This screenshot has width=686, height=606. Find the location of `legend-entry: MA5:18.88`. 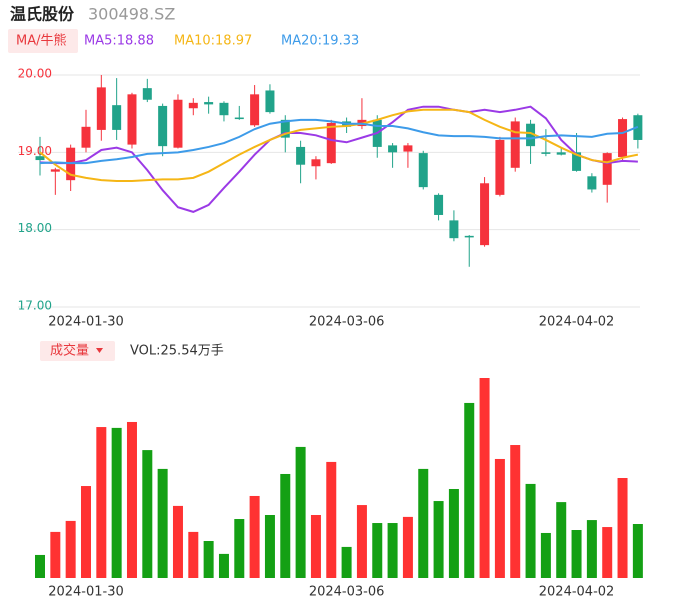

legend-entry: MA5:18.88 is located at coordinates (119, 41).